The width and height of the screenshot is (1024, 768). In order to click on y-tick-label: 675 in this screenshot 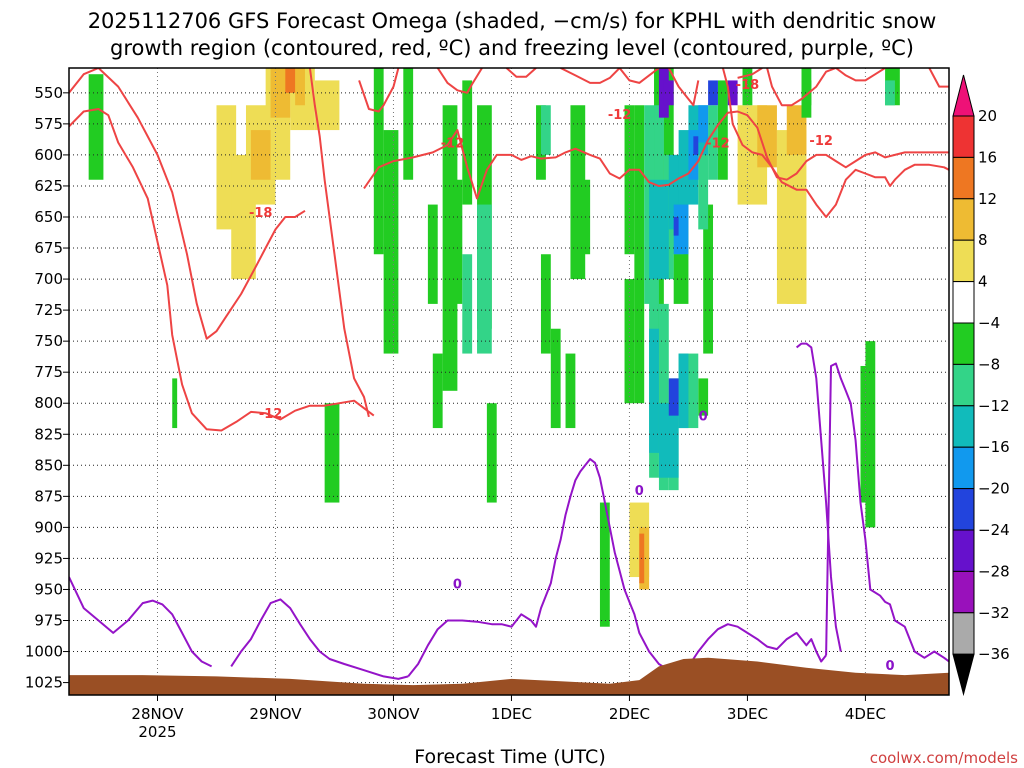, I will do `click(48, 248)`.